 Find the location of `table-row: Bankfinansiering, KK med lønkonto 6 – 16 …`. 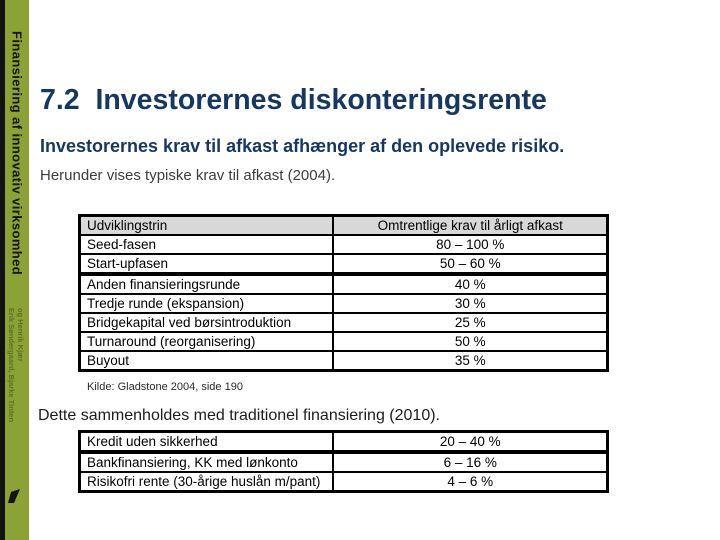

table-row: Bankfinansiering, KK med lønkonto 6 – 16 … is located at coordinates (343, 462).